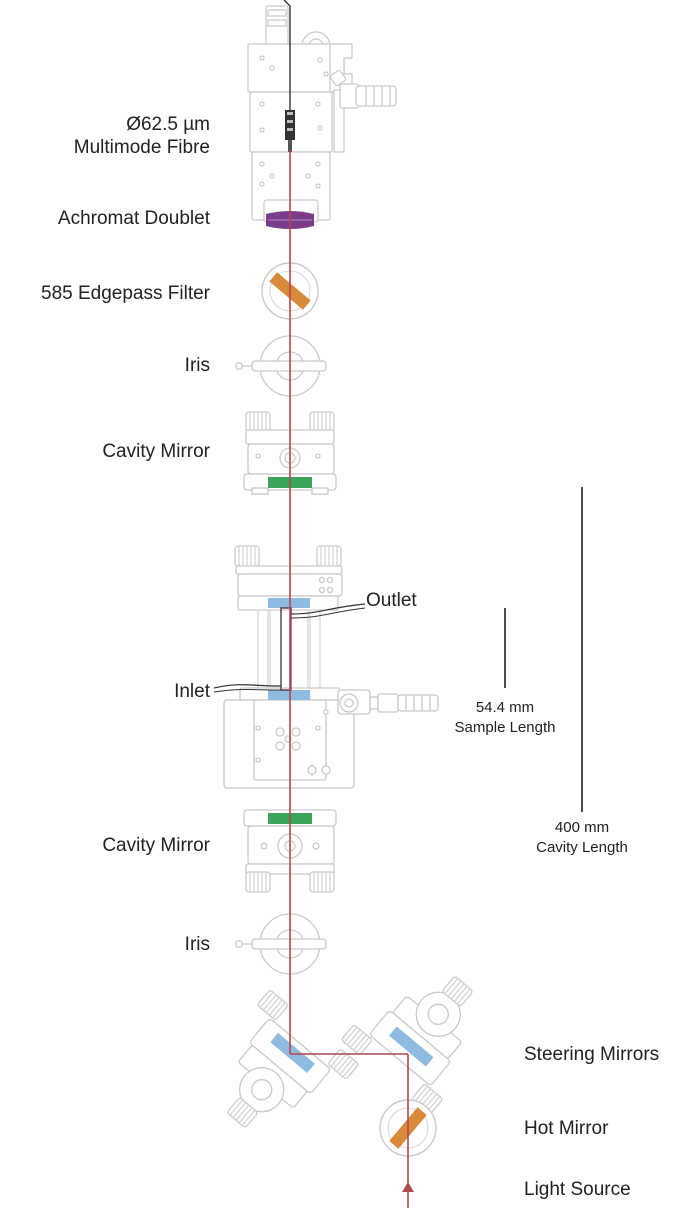 The height and width of the screenshot is (1213, 697). What do you see at coordinates (293, 1058) in the screenshot?
I see `steering-mirror-left` at bounding box center [293, 1058].